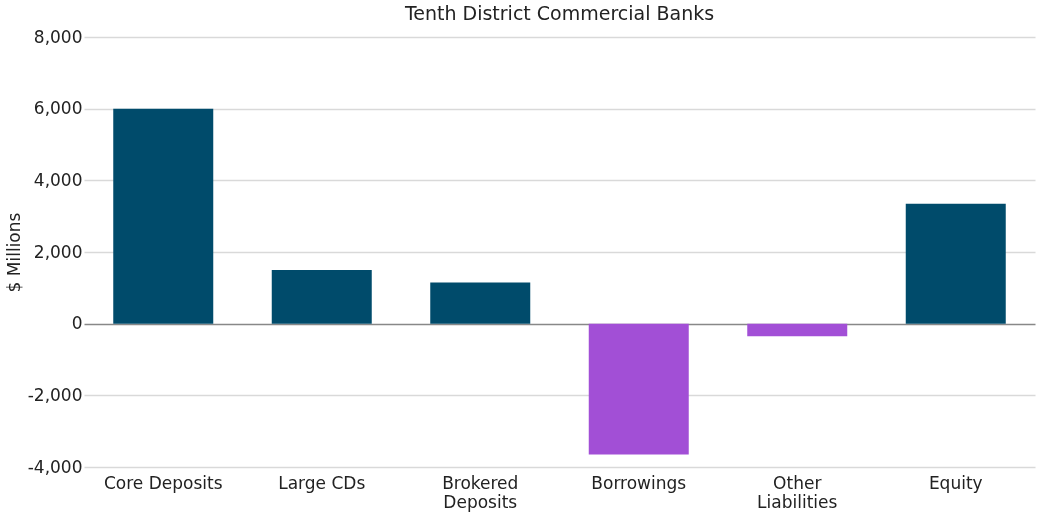 This screenshot has width=1052, height=527. What do you see at coordinates (58, 108) in the screenshot?
I see `y-tick-label: 6,000` at bounding box center [58, 108].